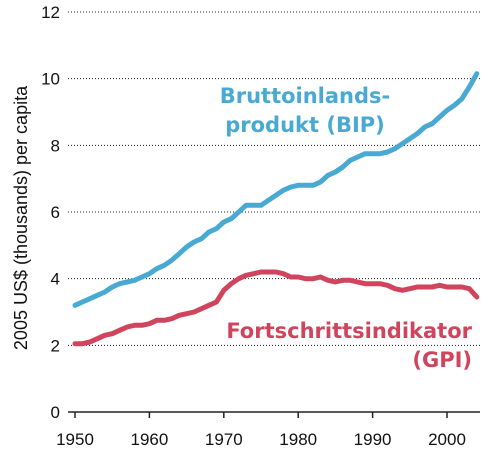  What do you see at coordinates (276, 308) in the screenshot?
I see `series-line-gpi` at bounding box center [276, 308].